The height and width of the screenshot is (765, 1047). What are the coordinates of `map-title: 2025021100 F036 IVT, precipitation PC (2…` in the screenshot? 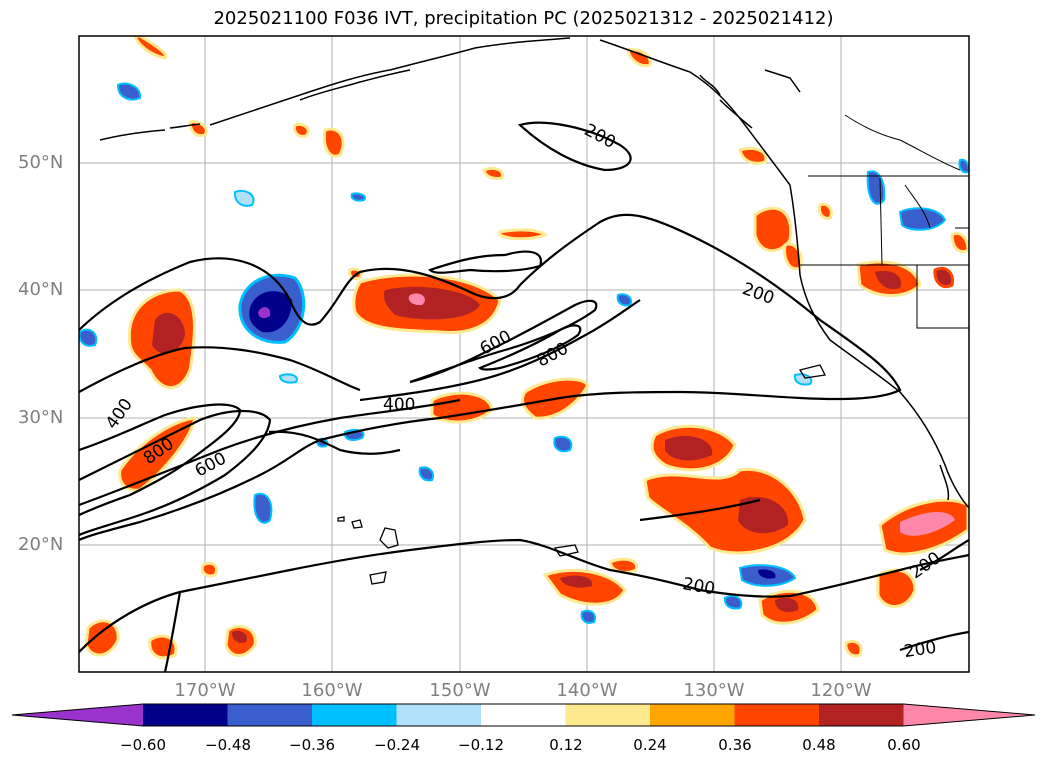 It's located at (523, 18).